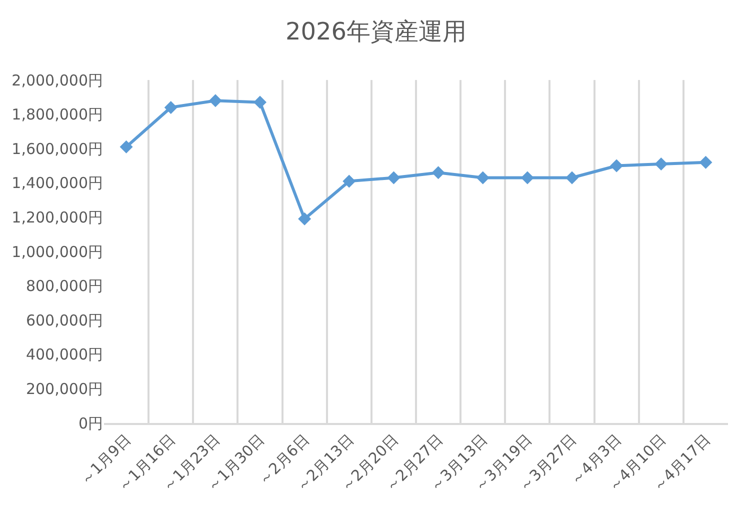  I want to click on y-tick-label: 200,000円, so click(64, 389).